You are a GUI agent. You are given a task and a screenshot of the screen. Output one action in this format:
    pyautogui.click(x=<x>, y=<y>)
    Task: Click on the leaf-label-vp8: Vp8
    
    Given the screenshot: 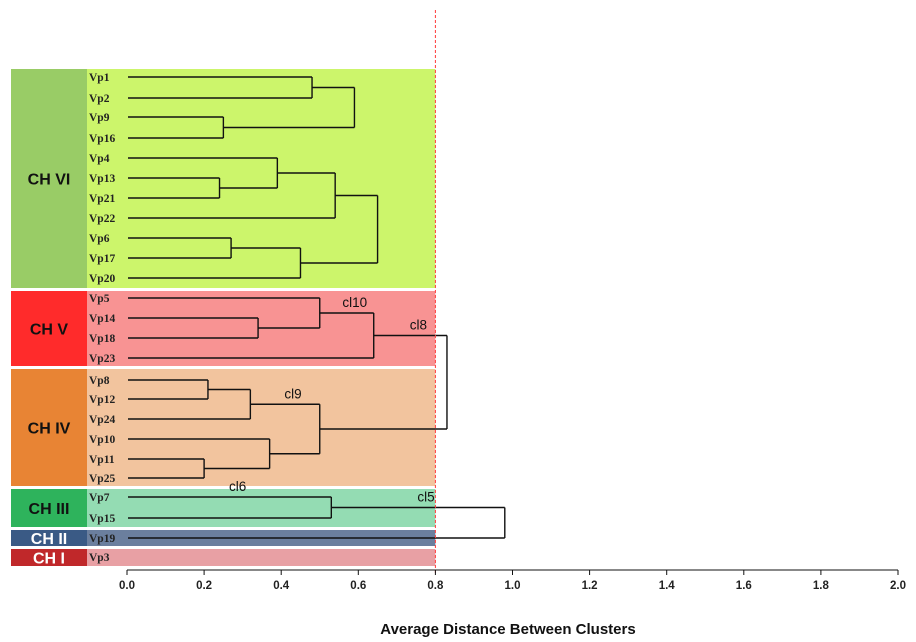 What is the action you would take?
    pyautogui.click(x=99, y=381)
    